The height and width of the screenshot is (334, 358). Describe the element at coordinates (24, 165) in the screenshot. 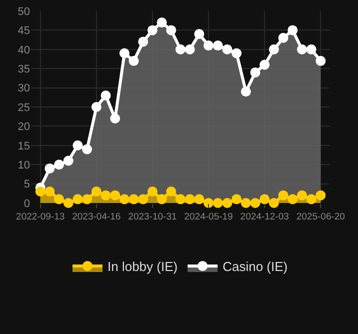

I see `y-tick-label: 10` at that location.